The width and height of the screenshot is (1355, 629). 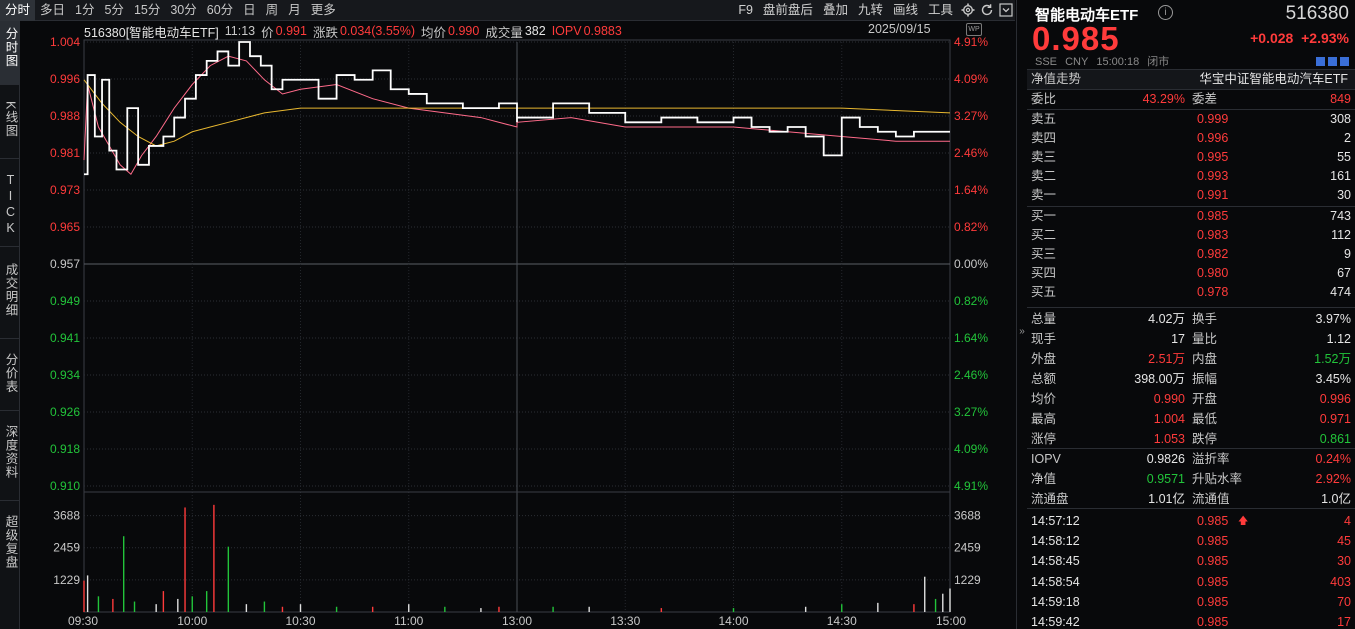 I want to click on side-tabs: 分时图 K线图 TICK 成交明细 分价表 深度资料 超级复盘, so click(x=10, y=325).